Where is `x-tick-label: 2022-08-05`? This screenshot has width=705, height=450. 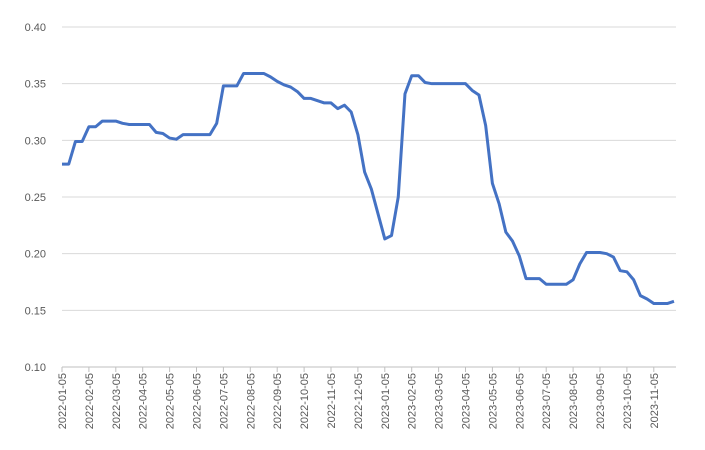
x-tick-label: 2022-08-05 is located at coordinates (251, 401).